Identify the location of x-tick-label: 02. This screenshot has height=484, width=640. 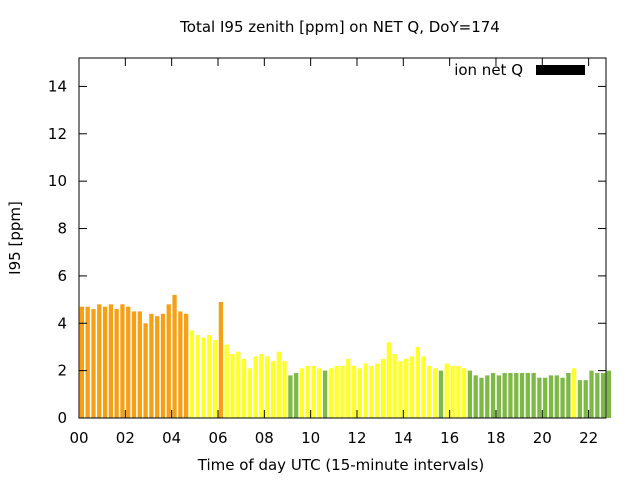
(125, 438).